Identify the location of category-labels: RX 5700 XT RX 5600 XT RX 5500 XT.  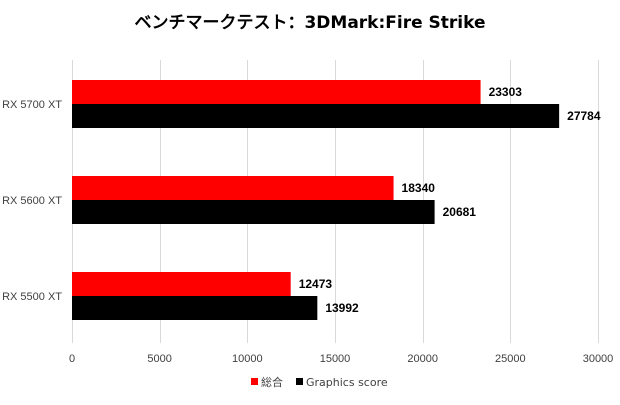
(32, 201).